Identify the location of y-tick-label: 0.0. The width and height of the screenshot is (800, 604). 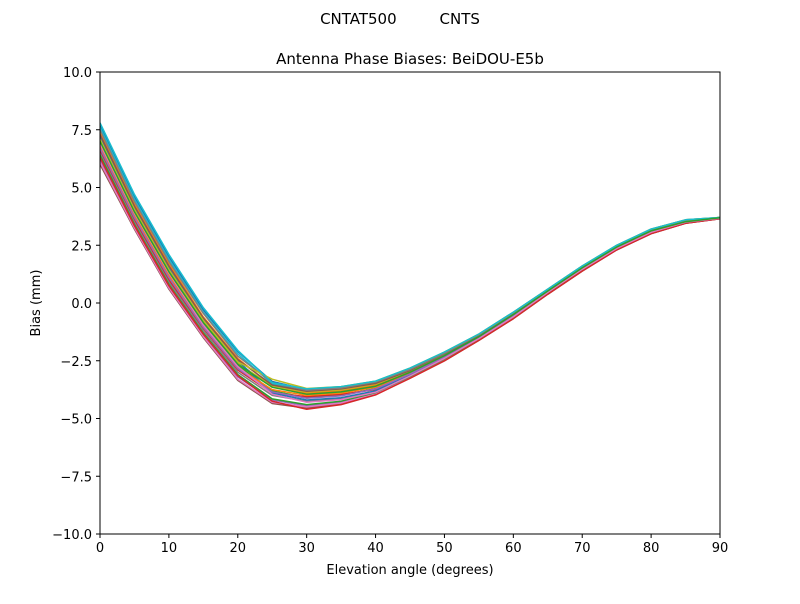
(81, 304).